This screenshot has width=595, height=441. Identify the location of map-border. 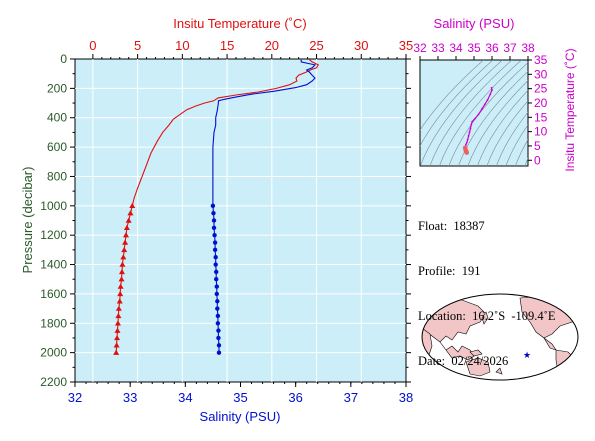
(500, 337).